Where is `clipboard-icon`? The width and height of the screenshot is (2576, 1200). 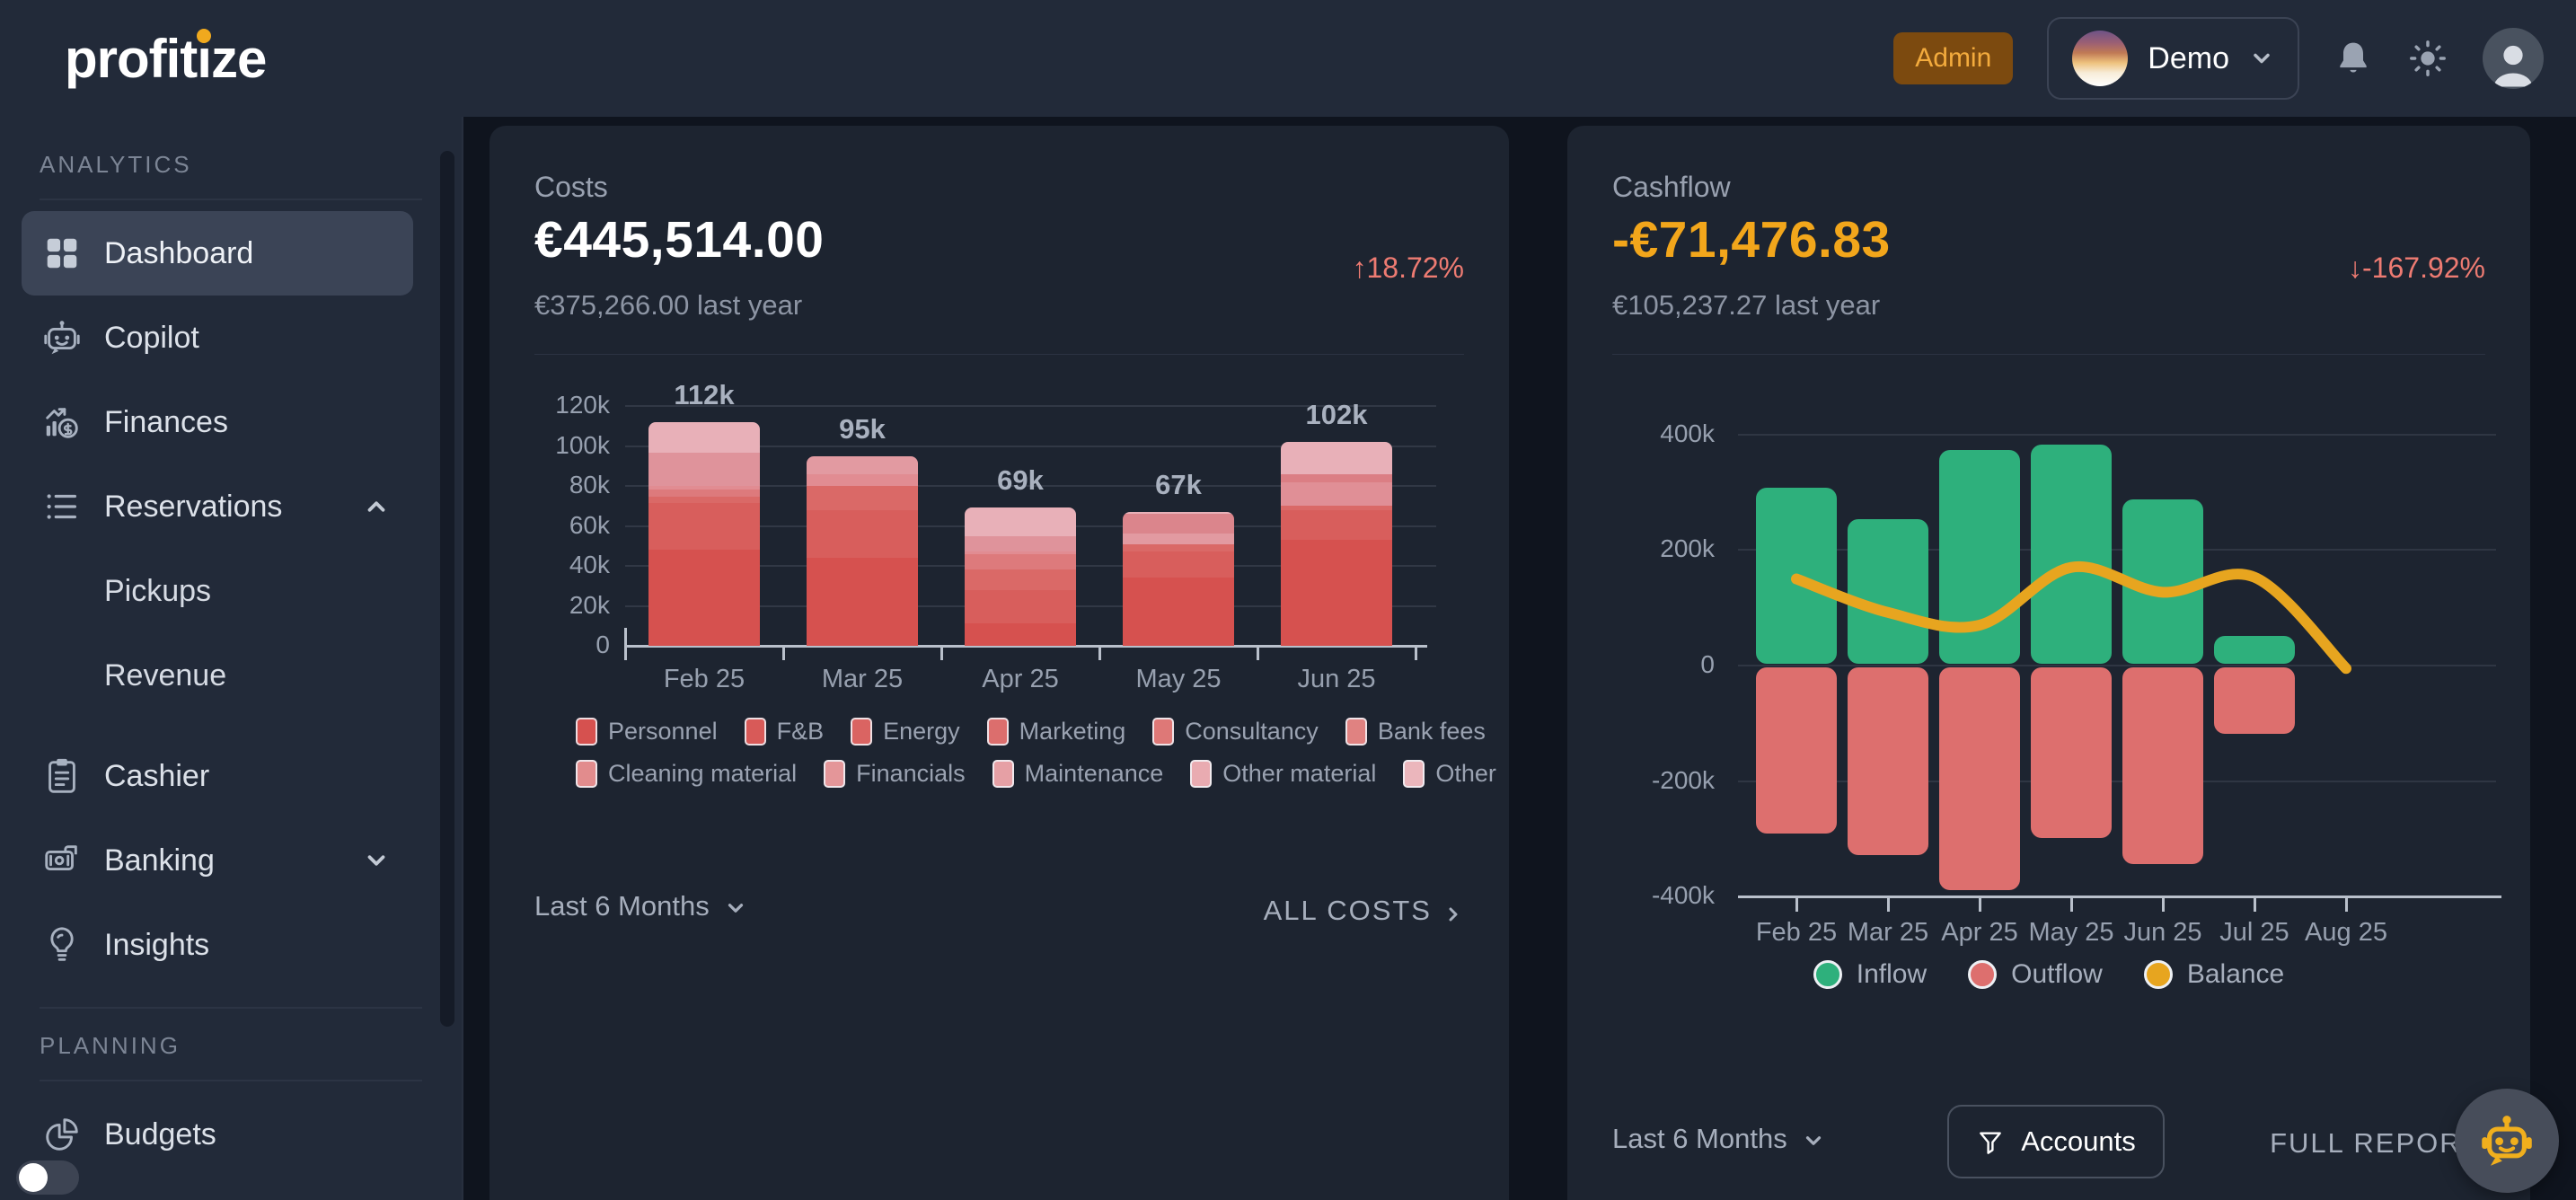 clipboard-icon is located at coordinates (62, 776).